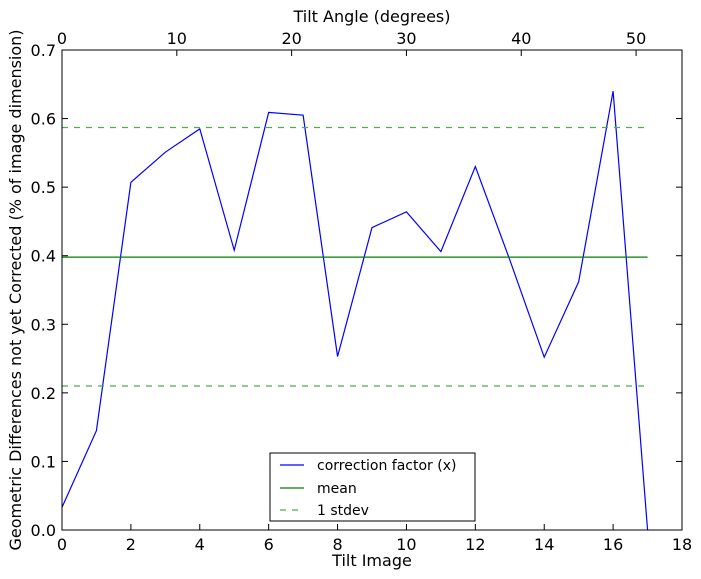 This screenshot has width=701, height=579. I want to click on top-x-tick-label: 30, so click(406, 38).